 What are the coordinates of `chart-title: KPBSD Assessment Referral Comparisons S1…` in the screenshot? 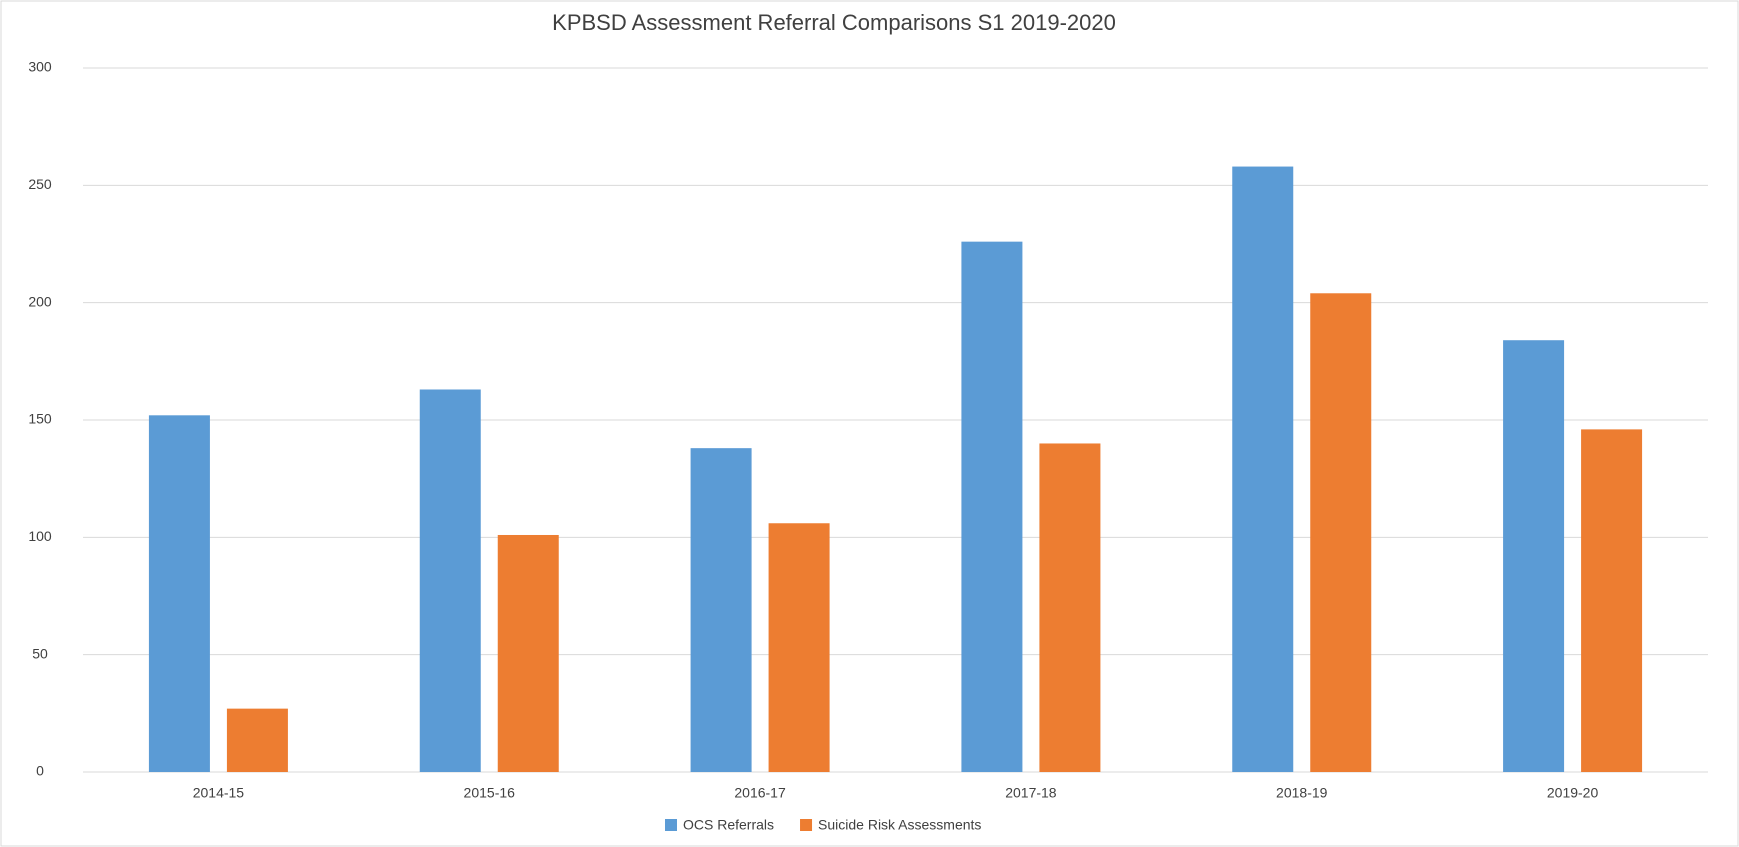 It's located at (834, 22).